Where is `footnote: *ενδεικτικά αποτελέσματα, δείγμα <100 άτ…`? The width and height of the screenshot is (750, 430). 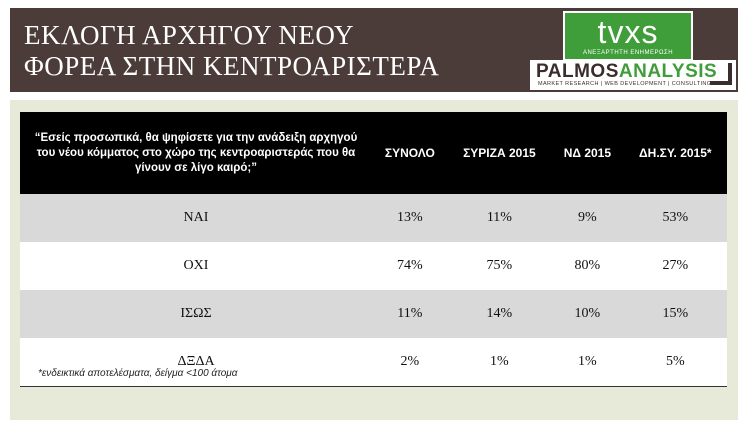
footnote: *ενδεικτικά αποτελέσματα, δείγμα <100 άτ… is located at coordinates (138, 373).